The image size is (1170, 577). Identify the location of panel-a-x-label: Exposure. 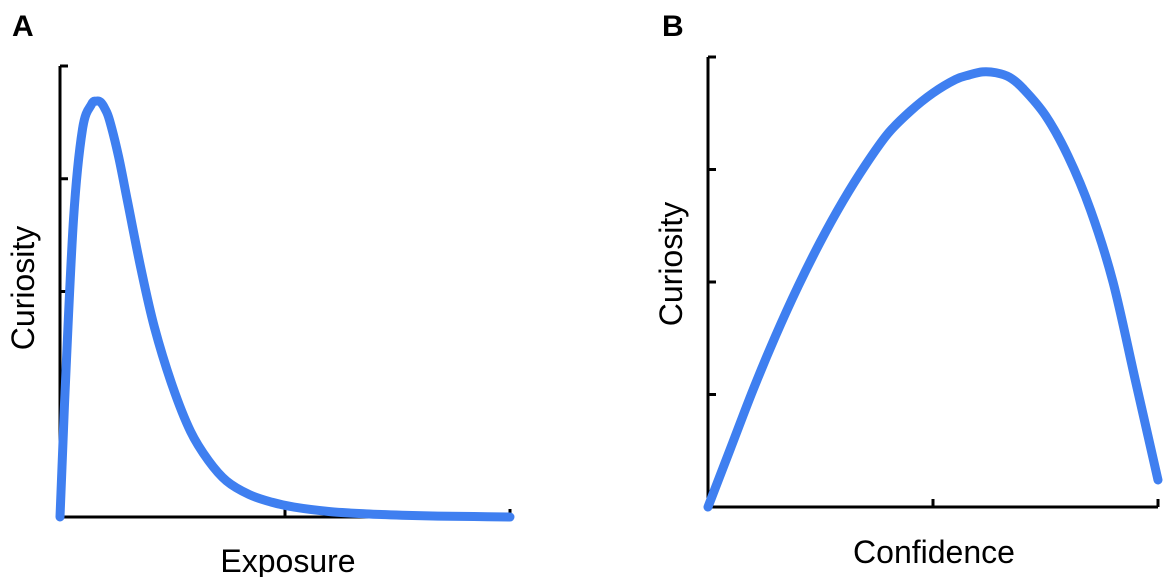
(287, 560).